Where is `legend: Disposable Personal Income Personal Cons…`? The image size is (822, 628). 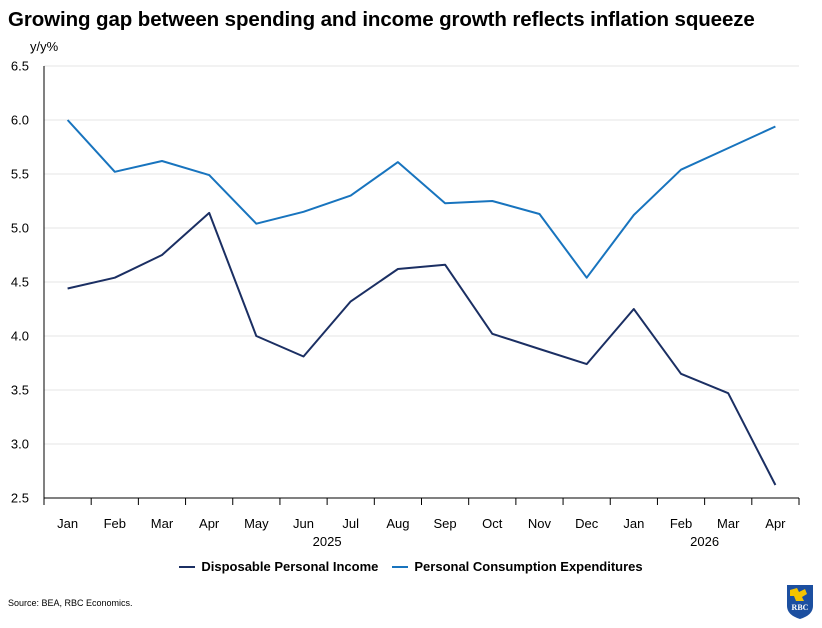 legend: Disposable Personal Income Personal Cons… is located at coordinates (411, 566).